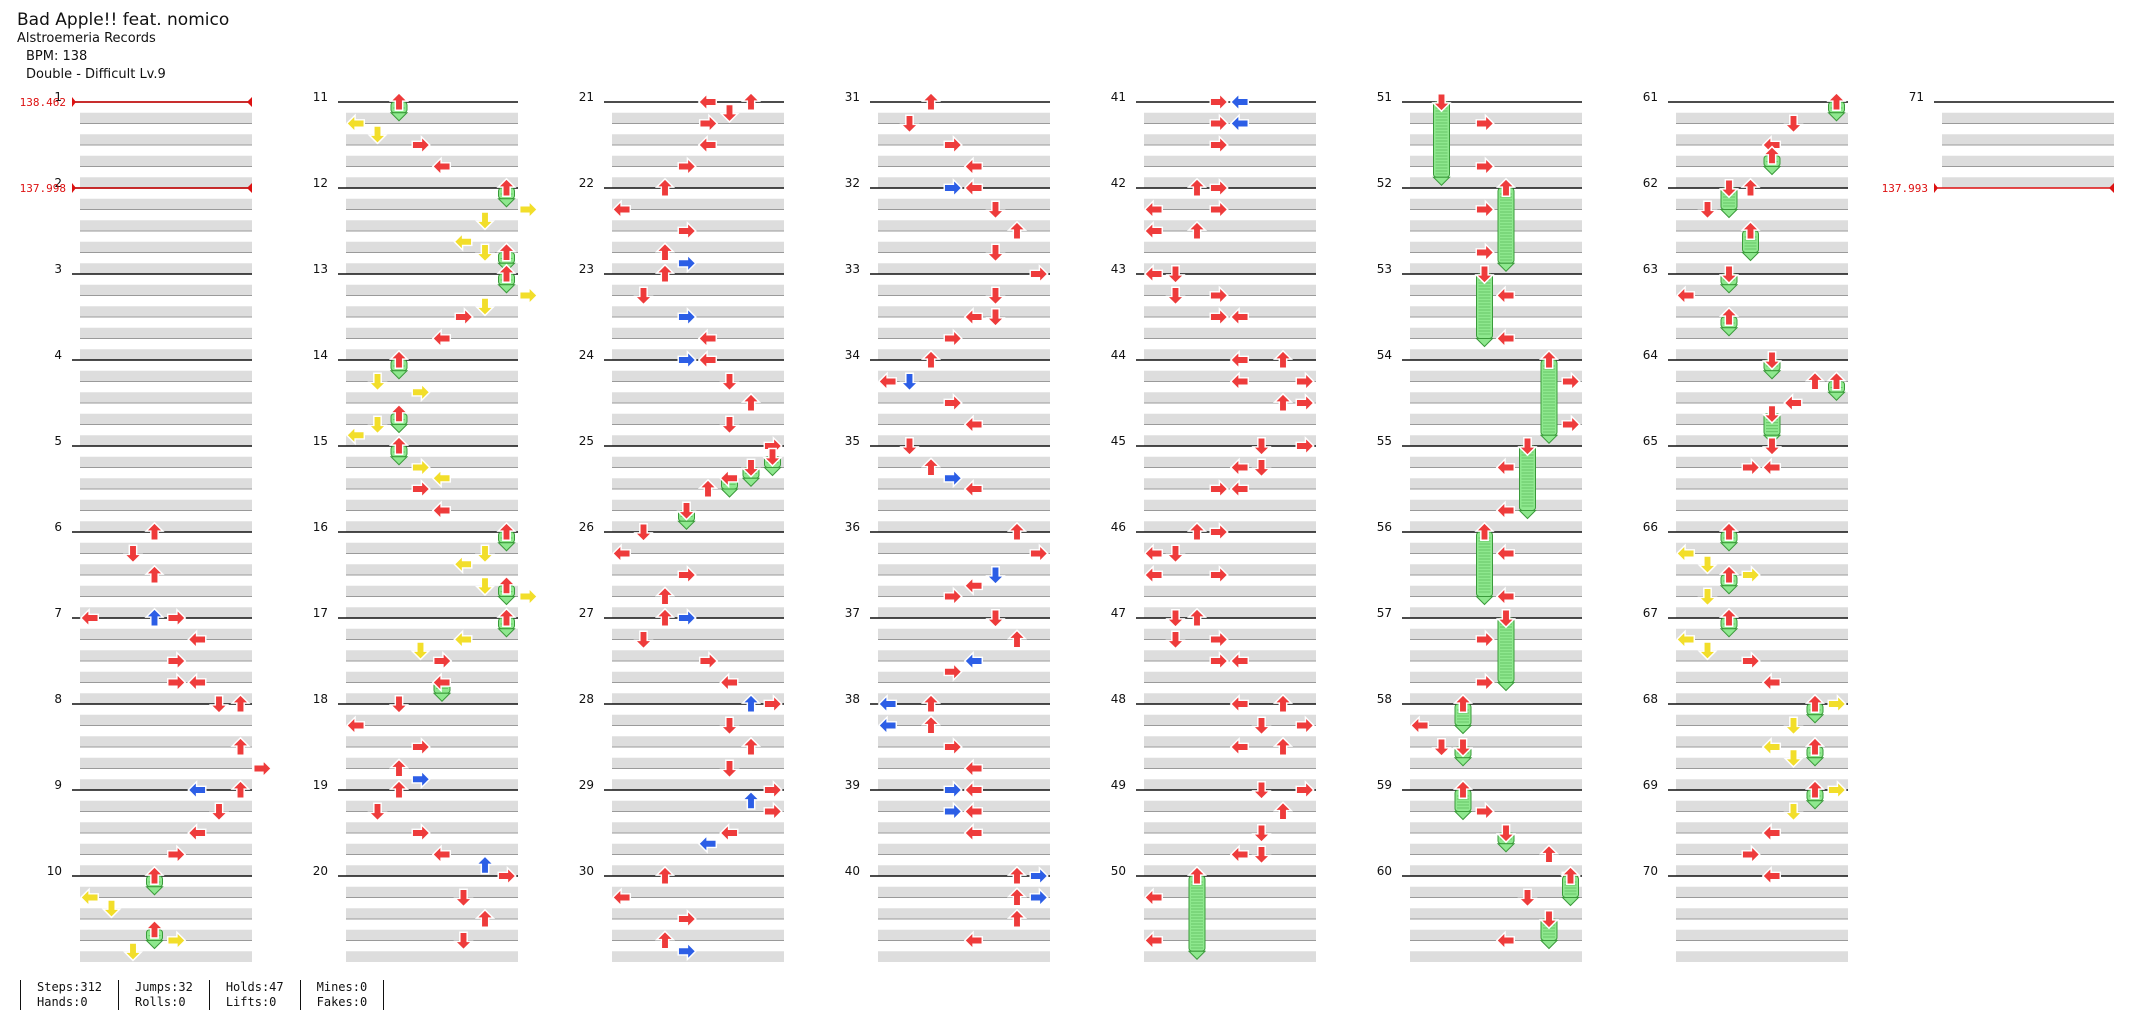 The width and height of the screenshot is (2145, 1024). Describe the element at coordinates (1998, 188) in the screenshot. I see `bpm-change-marker: 137.993` at that location.